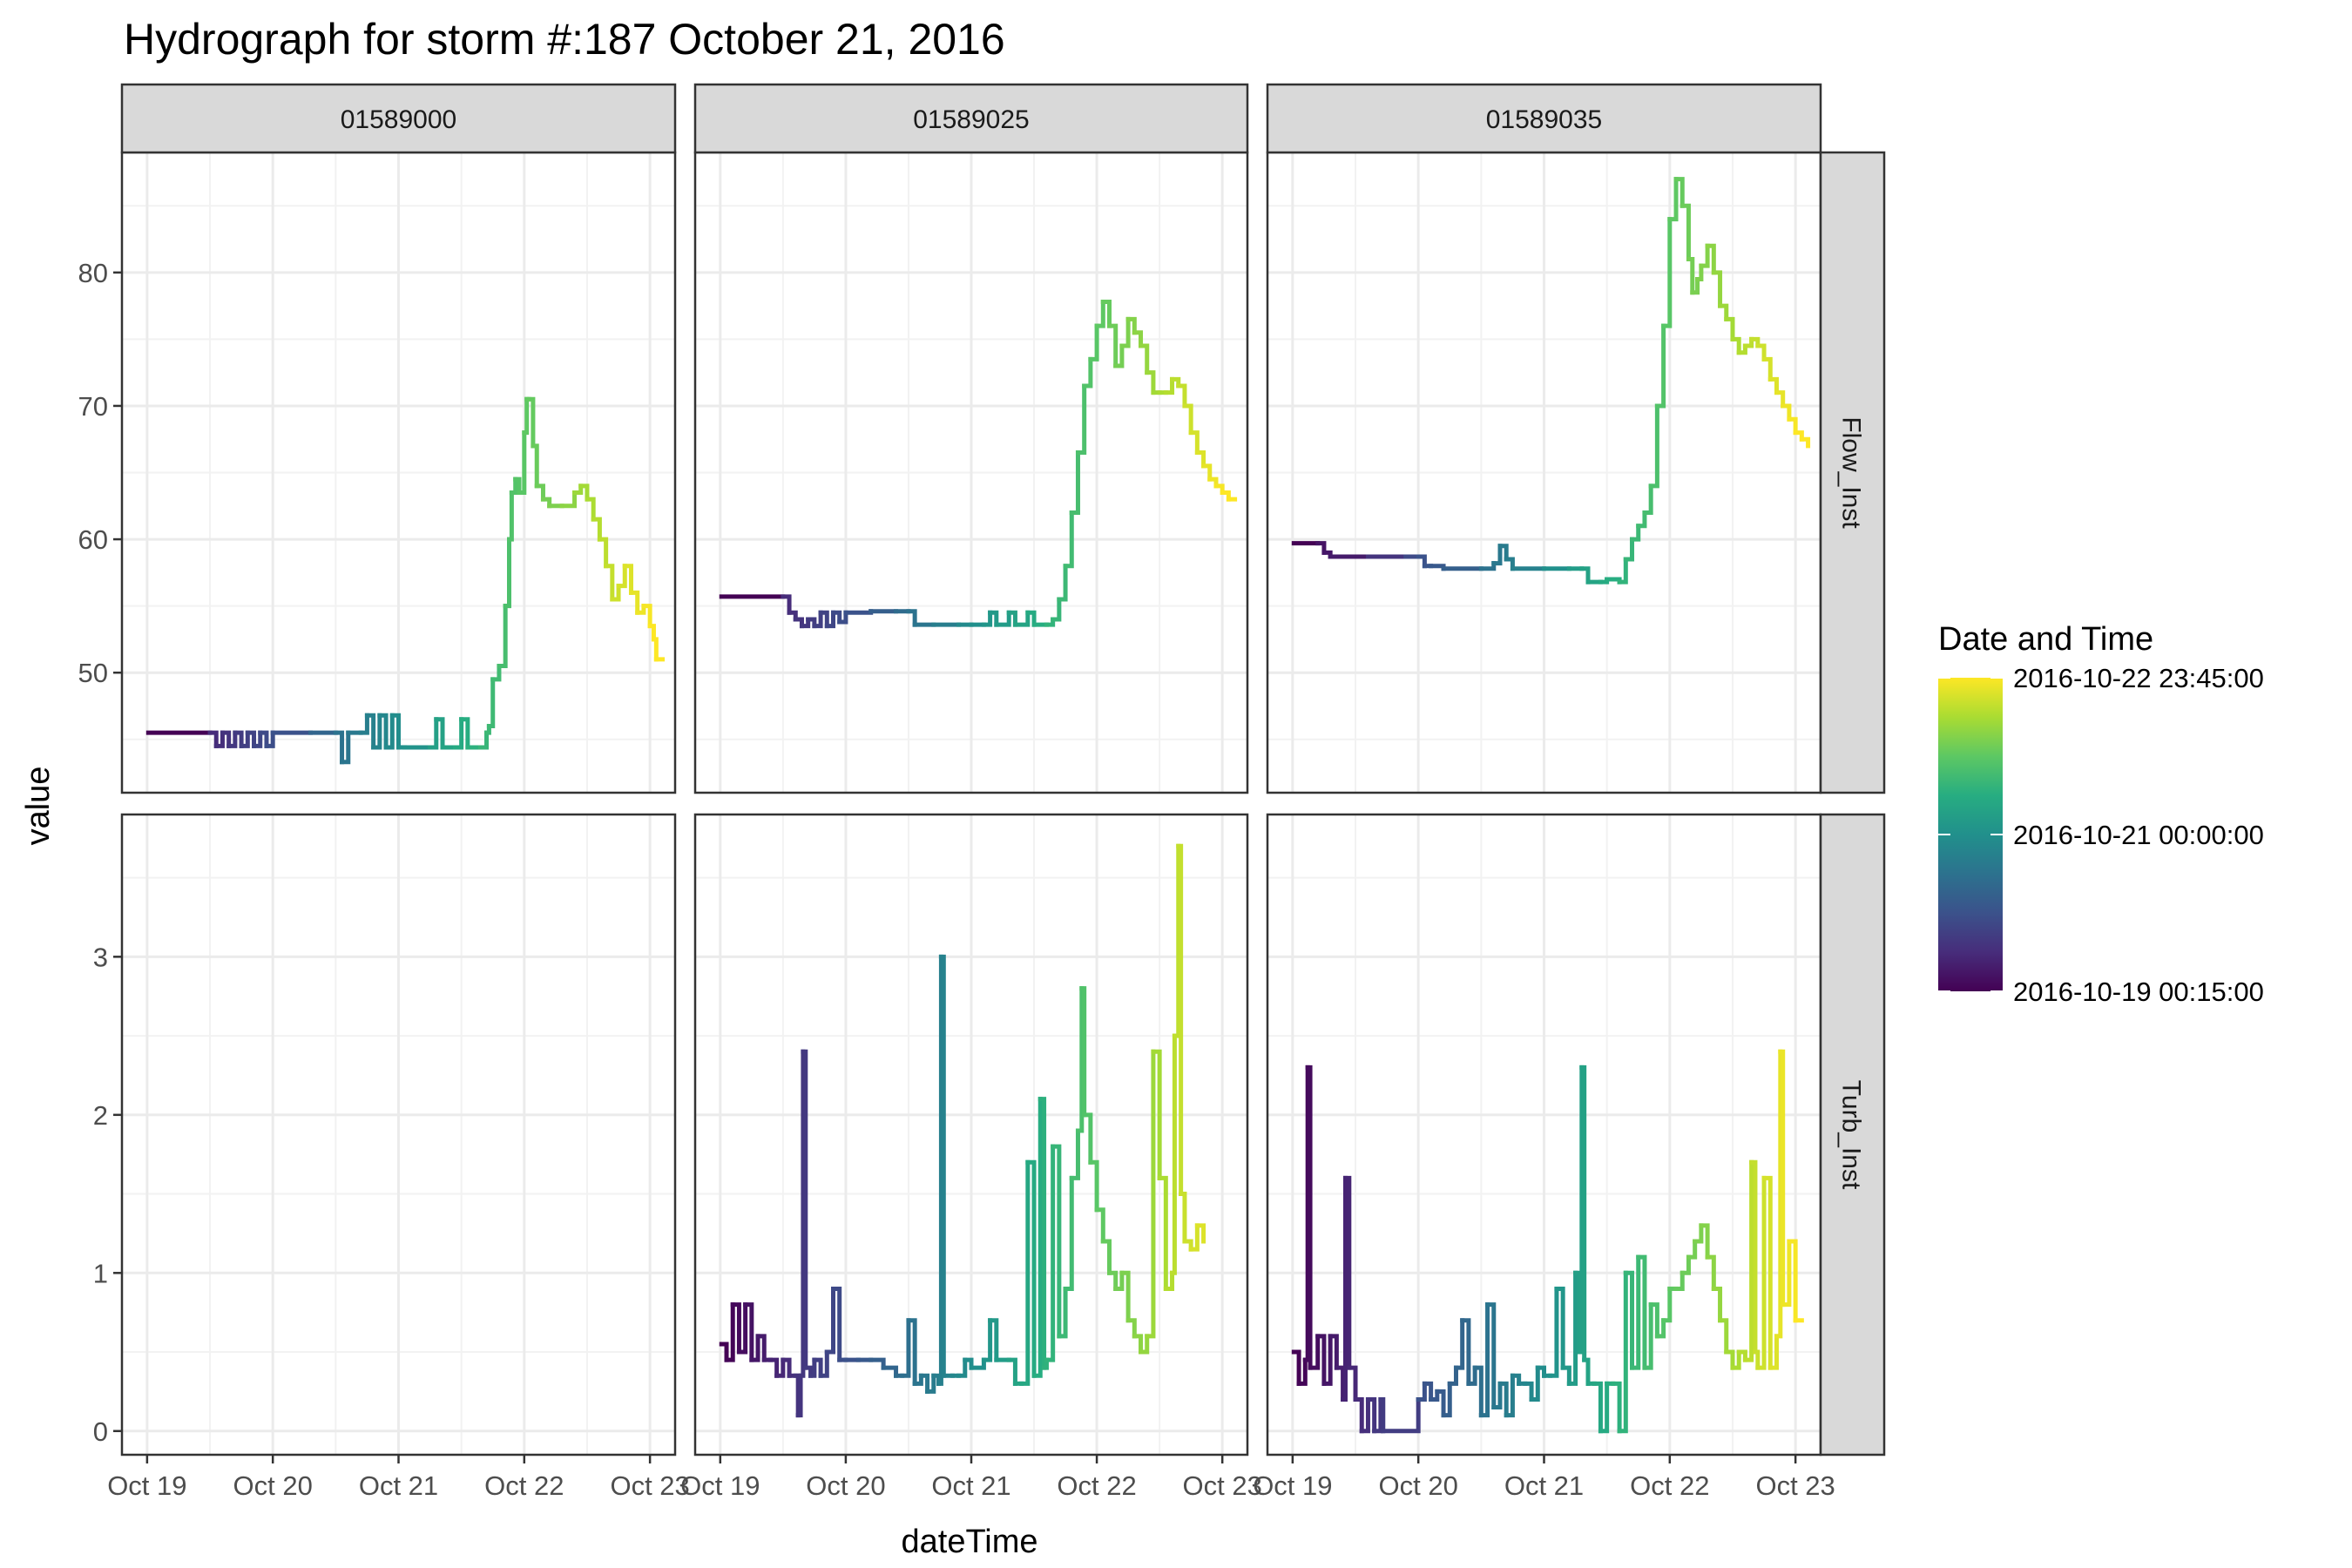 This screenshot has height=1568, width=2352. I want to click on strip-label-01589000: 01589000, so click(398, 119).